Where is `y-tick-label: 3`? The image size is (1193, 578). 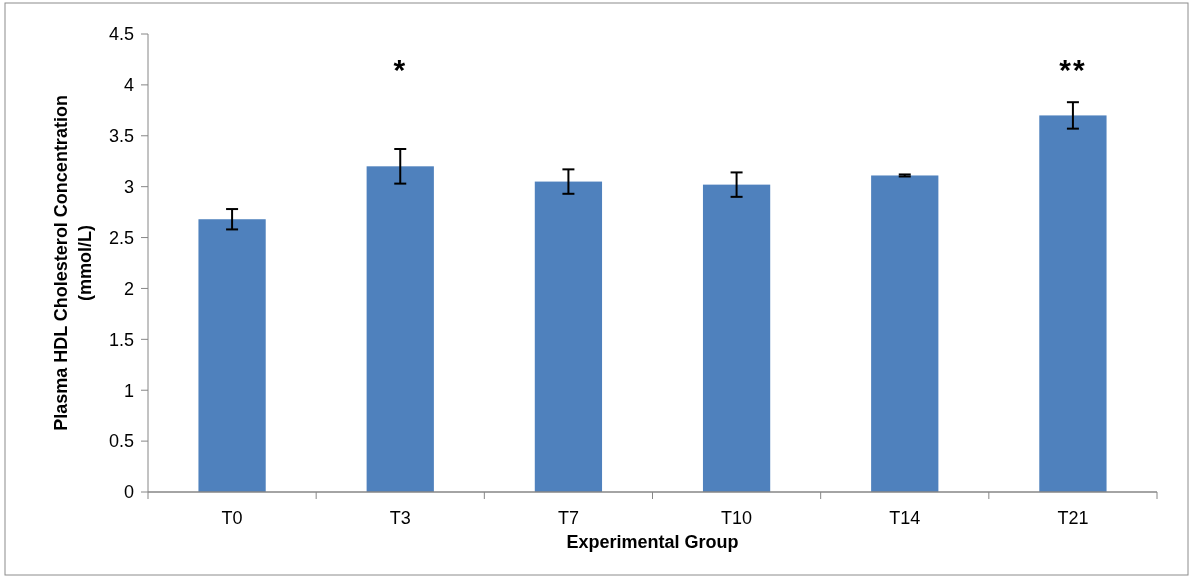
y-tick-label: 3 is located at coordinates (128, 186).